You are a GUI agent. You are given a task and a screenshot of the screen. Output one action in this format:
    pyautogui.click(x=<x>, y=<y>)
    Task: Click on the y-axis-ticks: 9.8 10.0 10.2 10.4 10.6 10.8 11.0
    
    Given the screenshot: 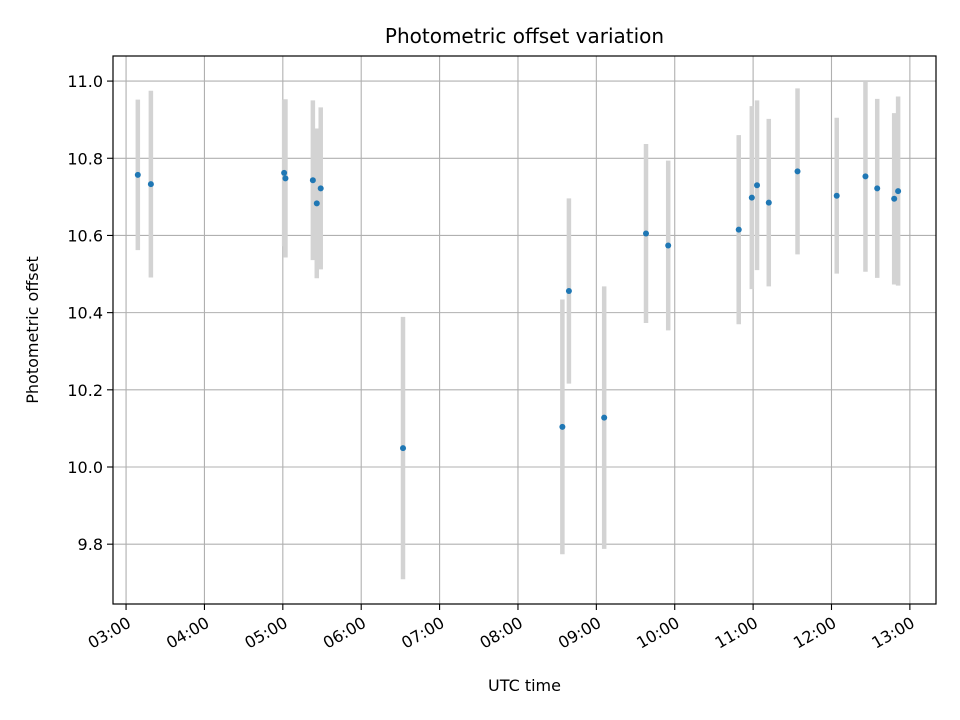 What is the action you would take?
    pyautogui.click(x=90, y=313)
    